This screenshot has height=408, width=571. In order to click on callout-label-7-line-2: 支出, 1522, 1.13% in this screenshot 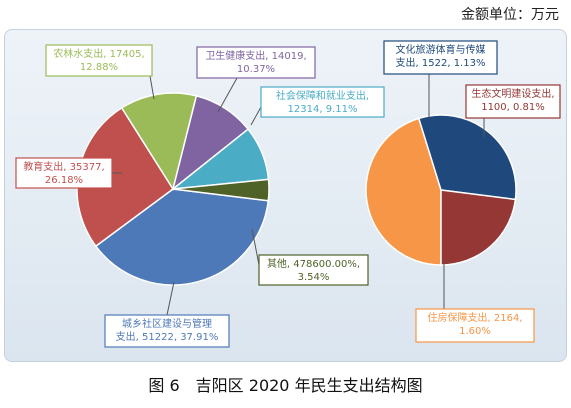, I will do `click(441, 62)`.